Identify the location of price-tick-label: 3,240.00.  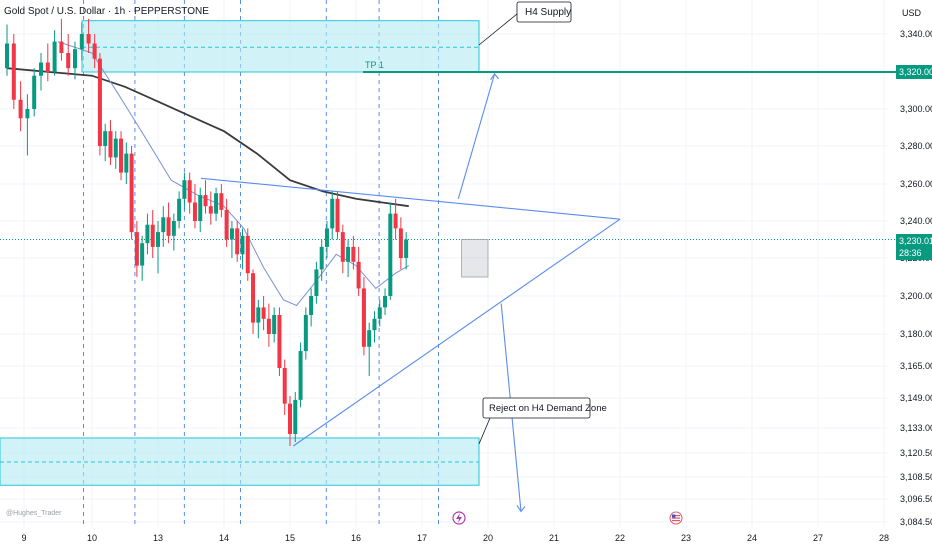
(916, 221).